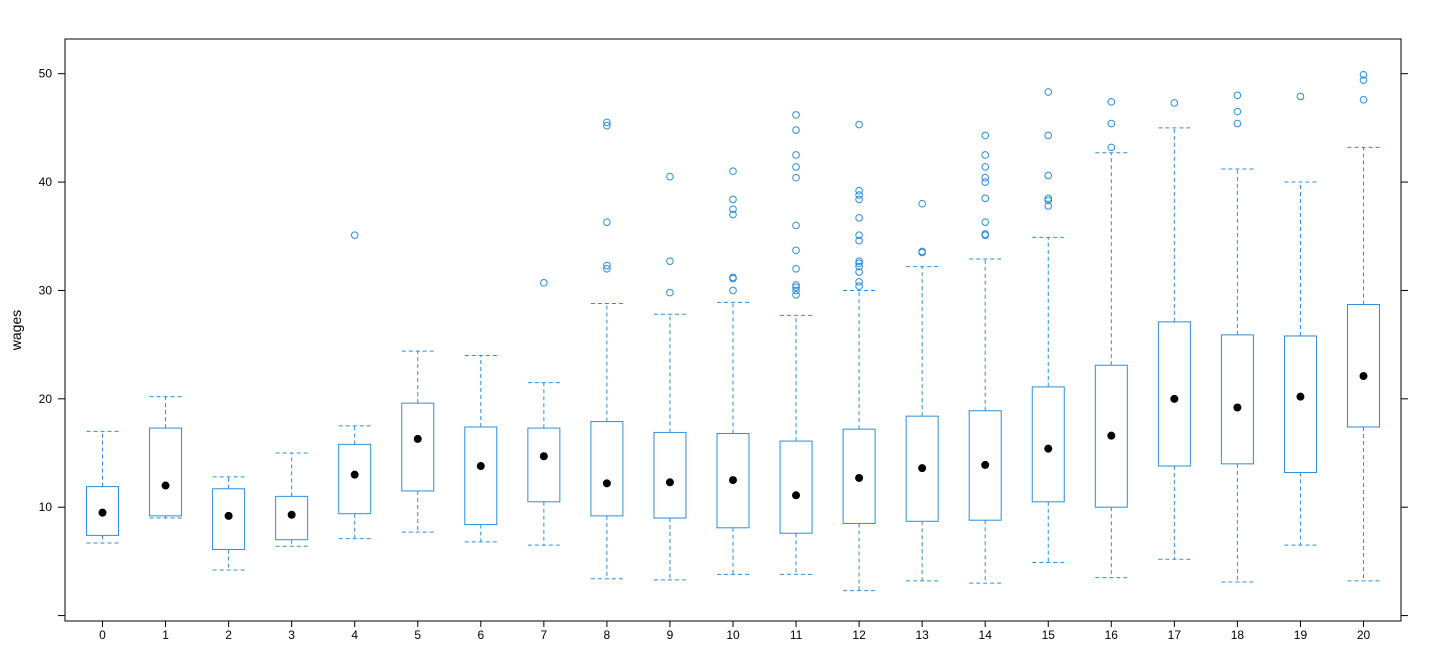 The image size is (1440, 672). I want to click on x-tick-label: 5, so click(417, 635).